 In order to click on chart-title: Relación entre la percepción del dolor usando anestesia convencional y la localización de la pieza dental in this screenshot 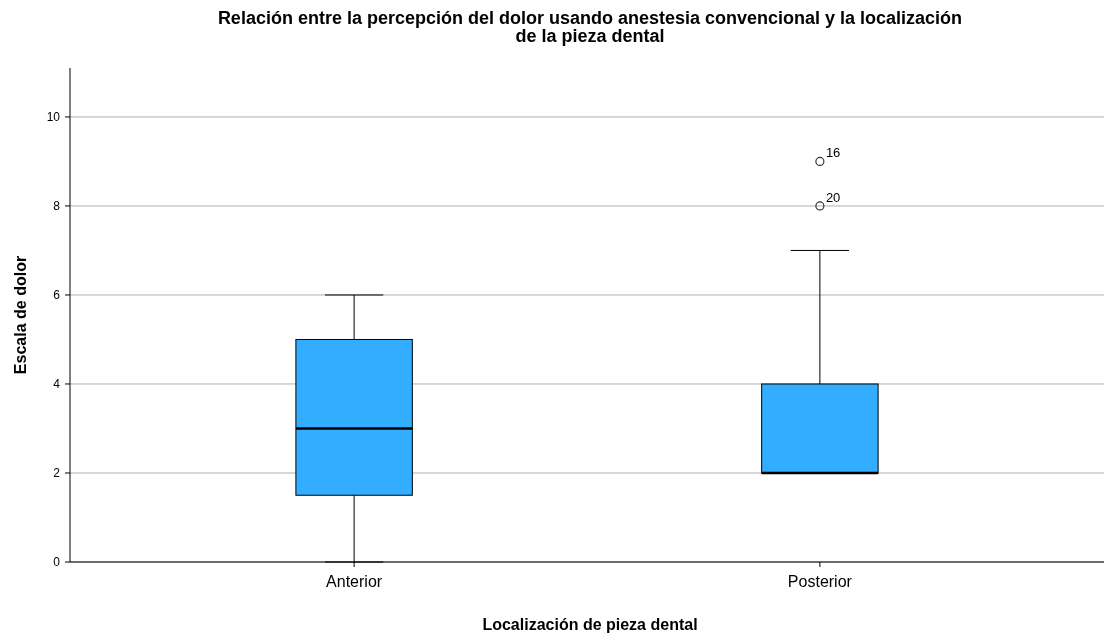, I will do `click(590, 27)`.